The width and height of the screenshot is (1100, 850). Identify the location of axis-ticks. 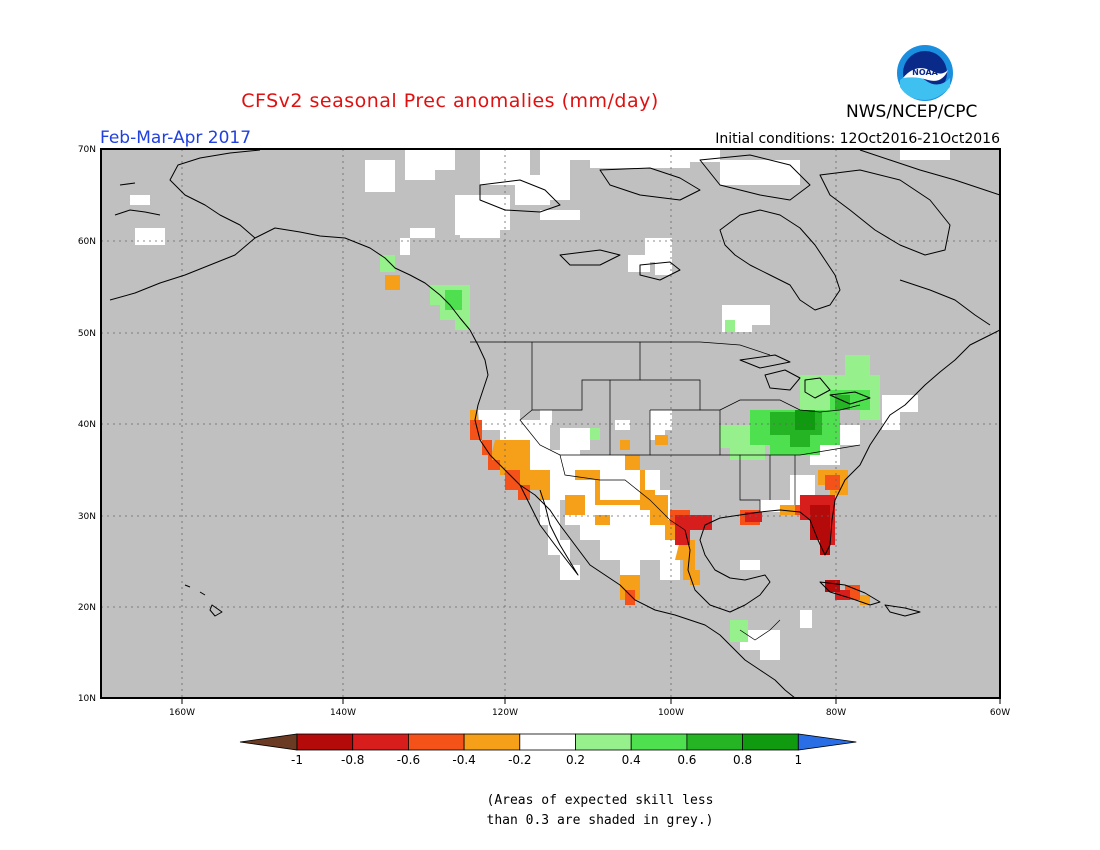
(591, 701).